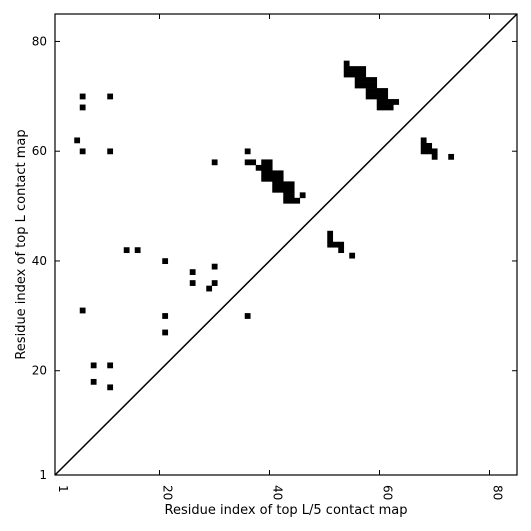 The width and height of the screenshot is (531, 531). I want to click on y-tick-label: 40, so click(39, 261).